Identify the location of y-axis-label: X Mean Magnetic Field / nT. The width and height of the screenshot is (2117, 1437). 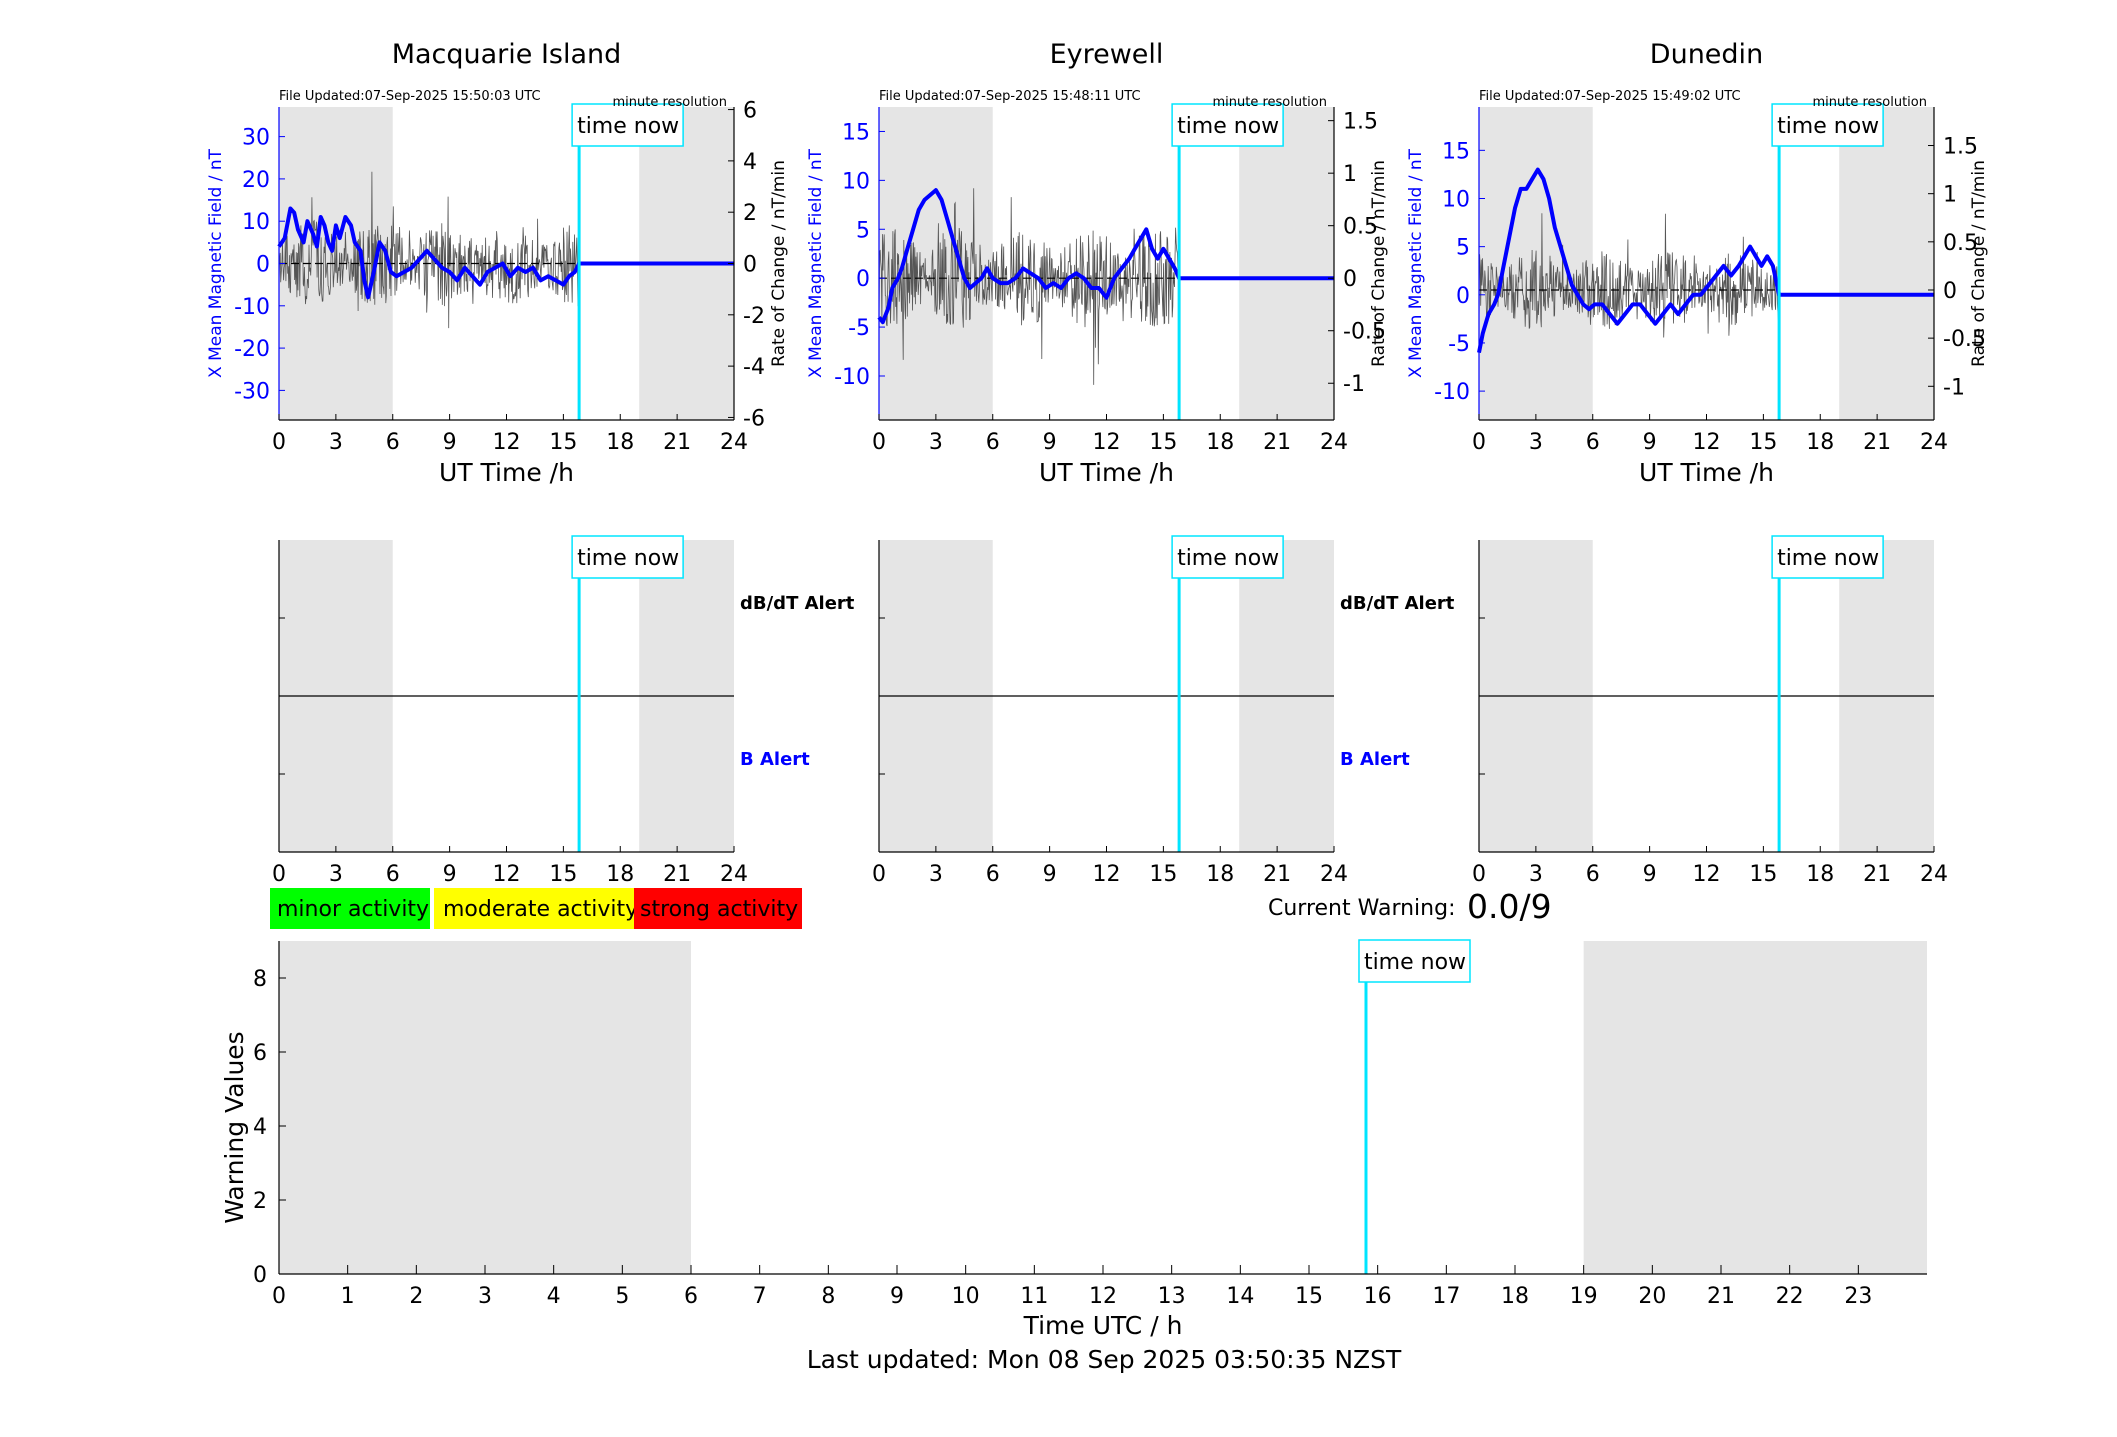
(1416, 263).